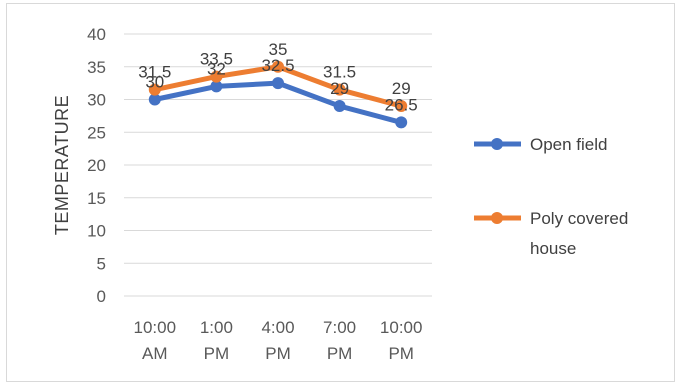 This screenshot has height=385, width=677. I want to click on y-tick-label: 15, so click(96, 198).